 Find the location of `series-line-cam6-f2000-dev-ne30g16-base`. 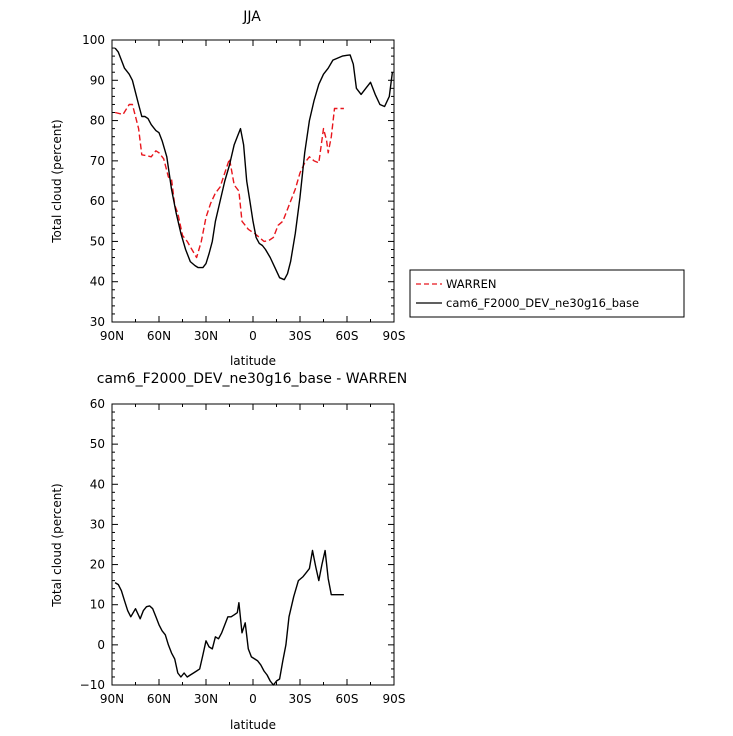

series-line-cam6-f2000-dev-ne30g16-base is located at coordinates (254, 164).